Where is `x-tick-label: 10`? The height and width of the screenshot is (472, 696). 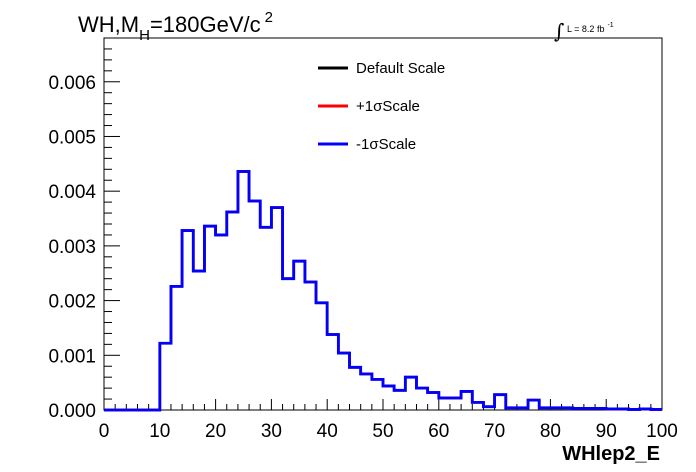 x-tick-label: 10 is located at coordinates (159, 431).